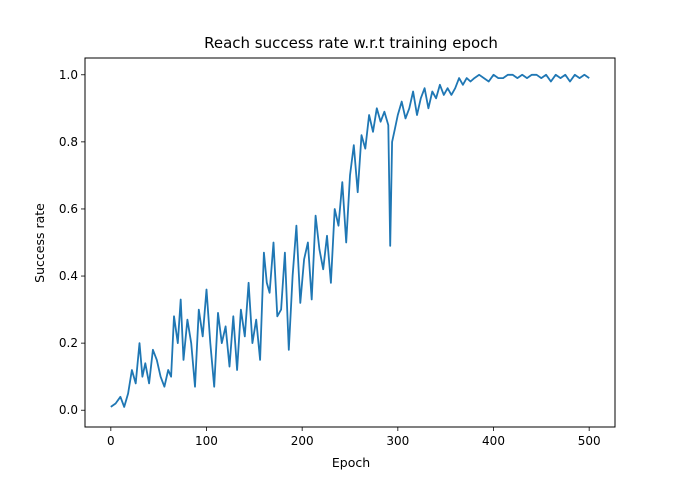 The height and width of the screenshot is (480, 684). What do you see at coordinates (351, 43) in the screenshot?
I see `chart-title: Reach success rate w.r.t training epoch` at bounding box center [351, 43].